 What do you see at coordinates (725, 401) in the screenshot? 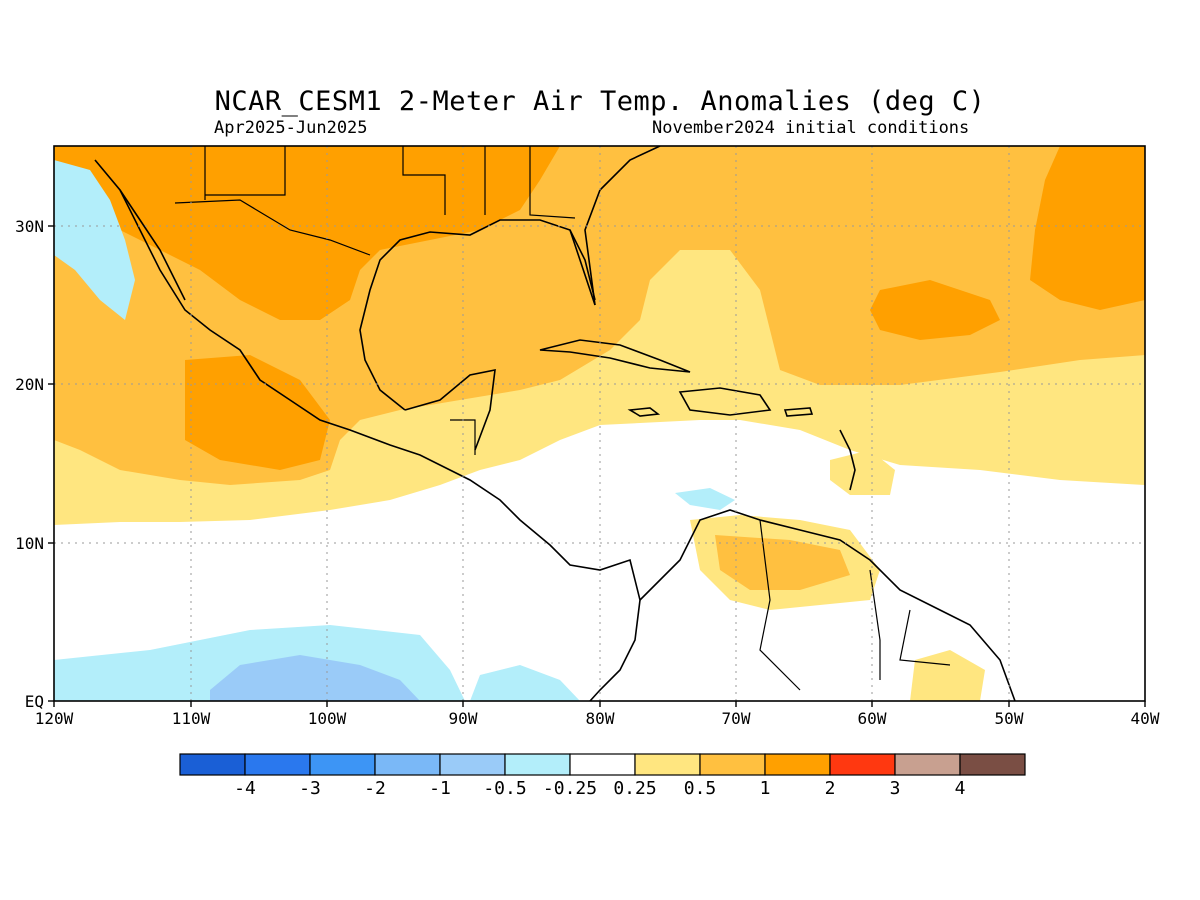
I see `coast-hispaniola` at bounding box center [725, 401].